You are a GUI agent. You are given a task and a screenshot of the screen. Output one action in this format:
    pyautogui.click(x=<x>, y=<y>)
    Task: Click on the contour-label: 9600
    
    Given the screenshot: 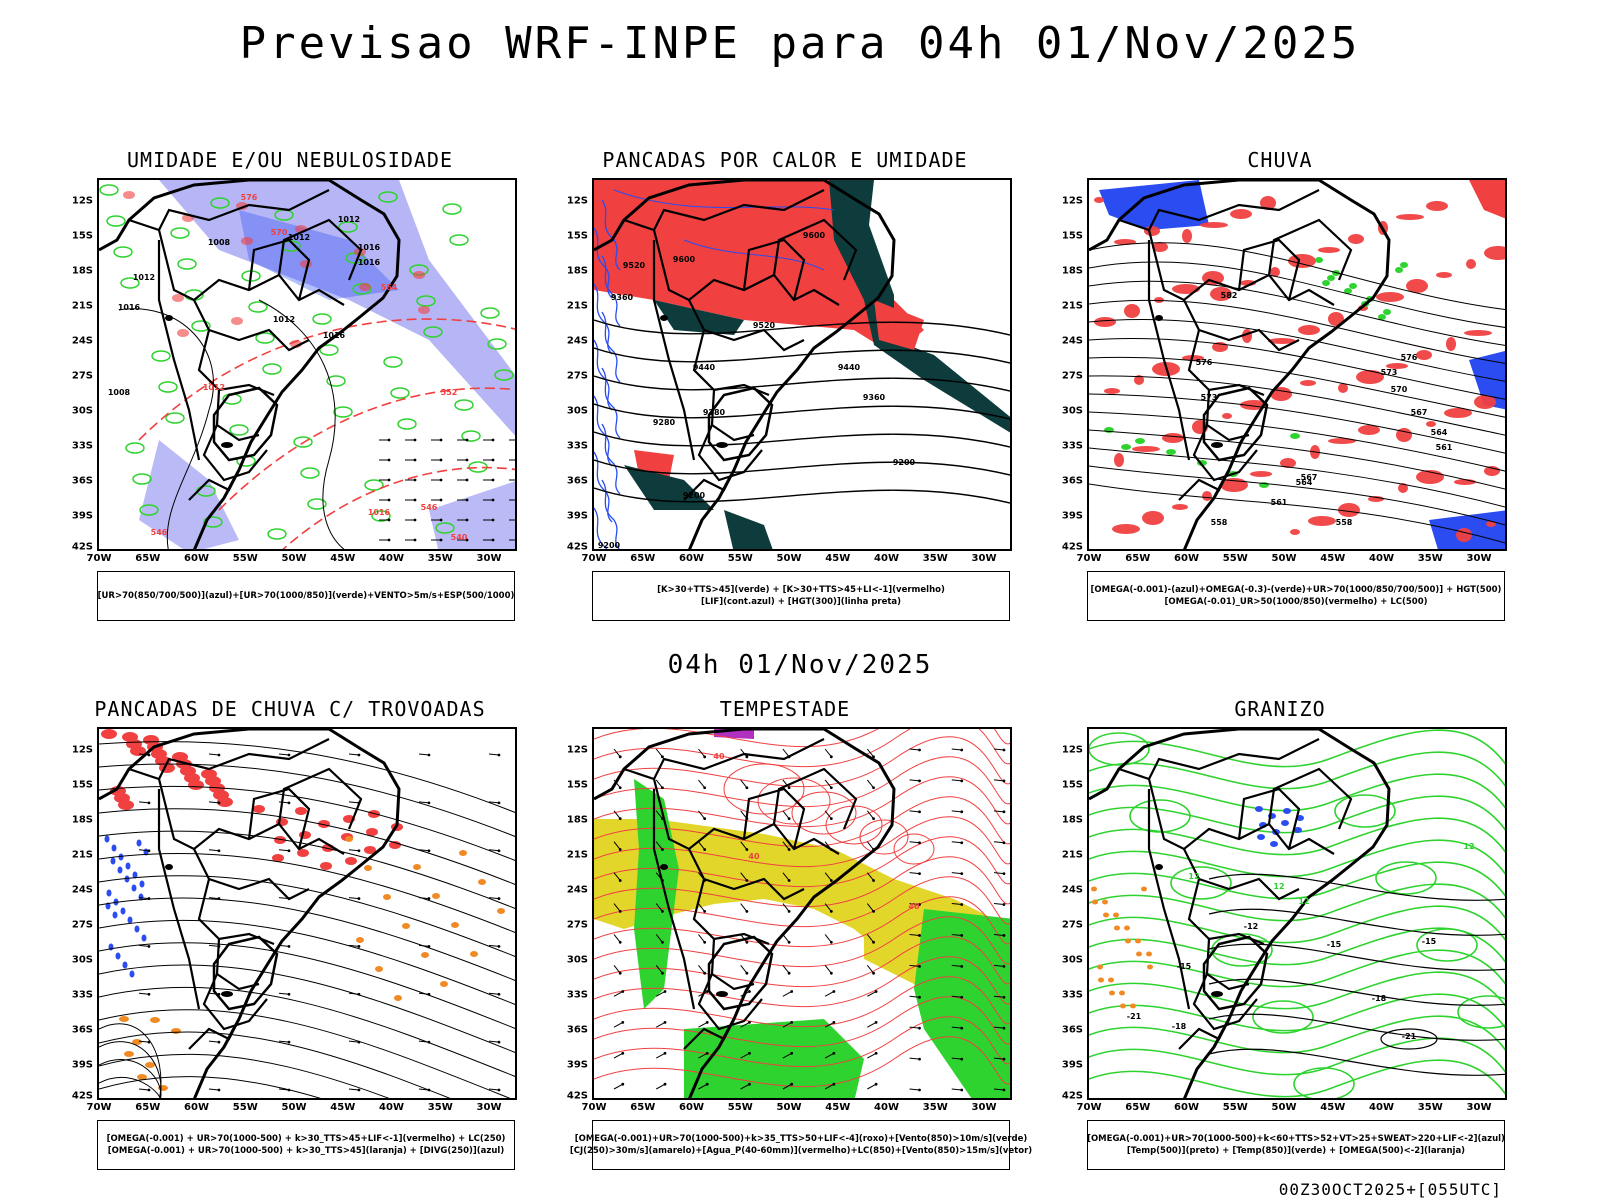 What is the action you would take?
    pyautogui.click(x=814, y=235)
    